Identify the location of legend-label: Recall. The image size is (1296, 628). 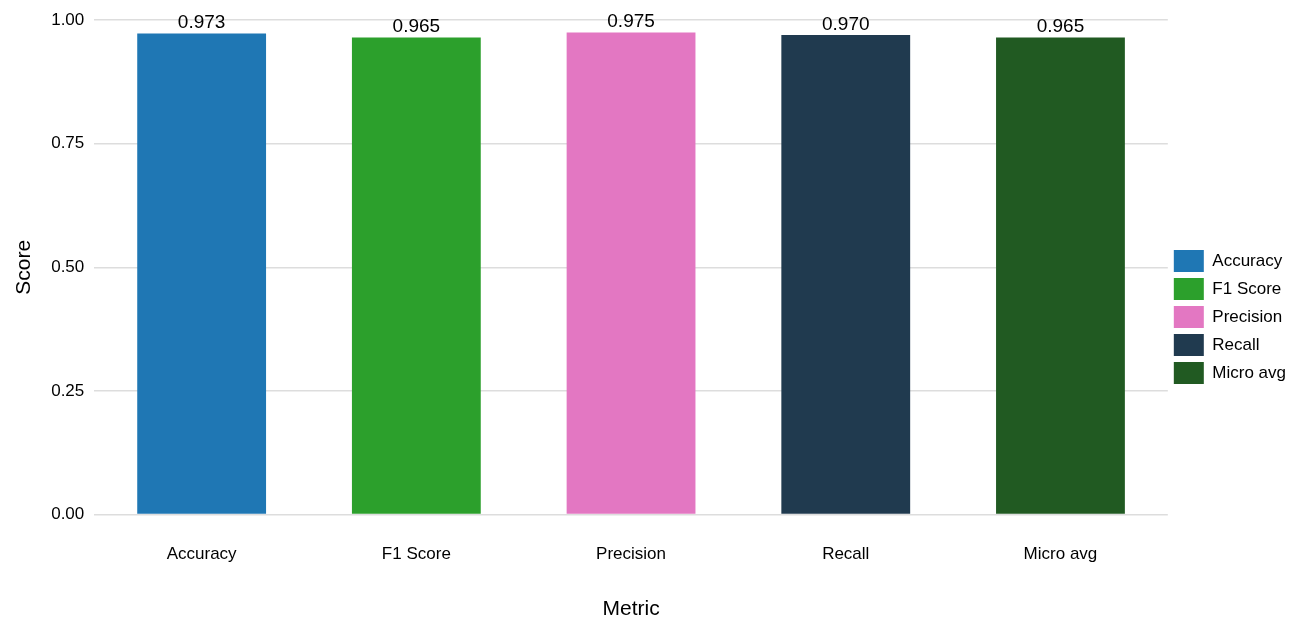
(1236, 344).